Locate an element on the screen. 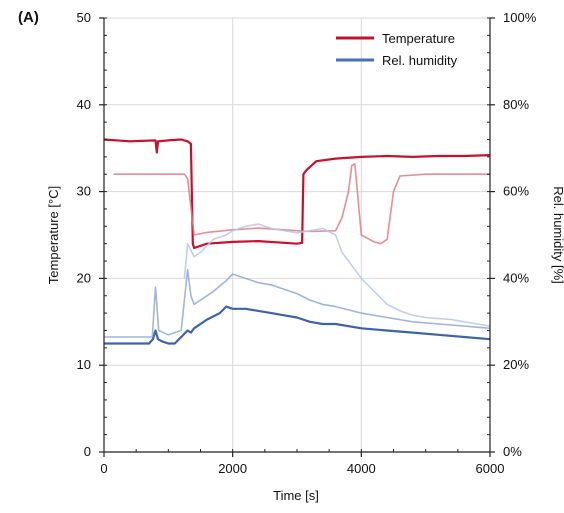  y-right-tick-label: 60% is located at coordinates (516, 191).